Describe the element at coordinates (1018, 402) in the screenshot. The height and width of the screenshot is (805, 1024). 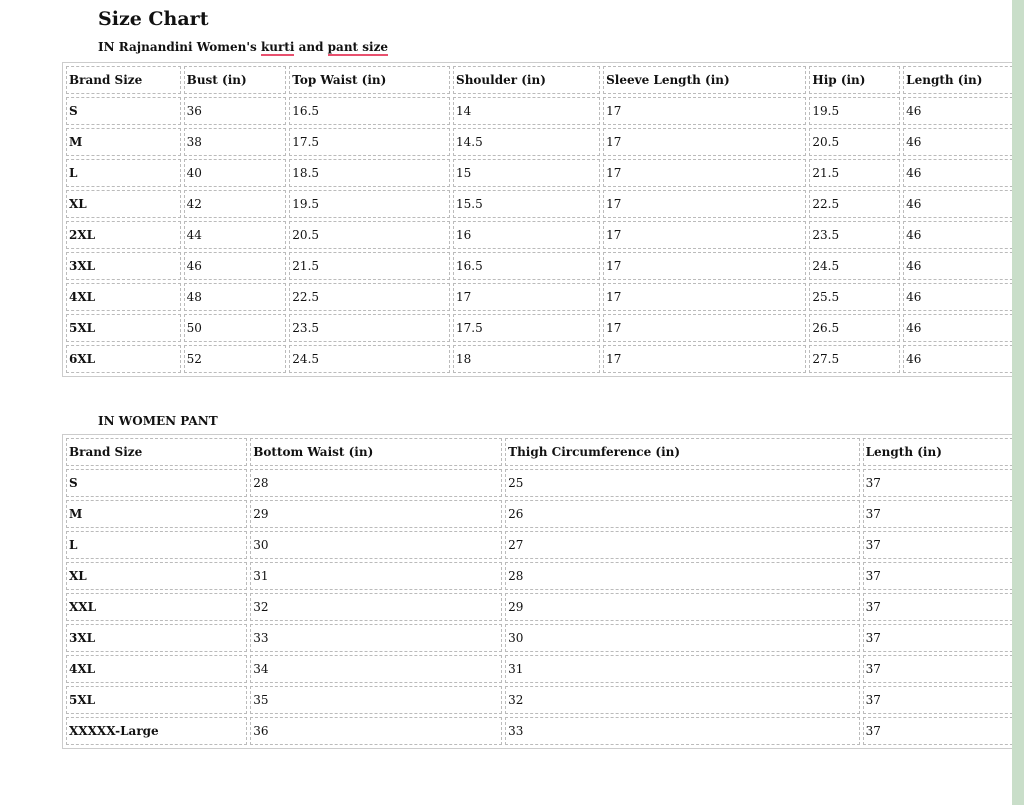
I see `side-strip` at that location.